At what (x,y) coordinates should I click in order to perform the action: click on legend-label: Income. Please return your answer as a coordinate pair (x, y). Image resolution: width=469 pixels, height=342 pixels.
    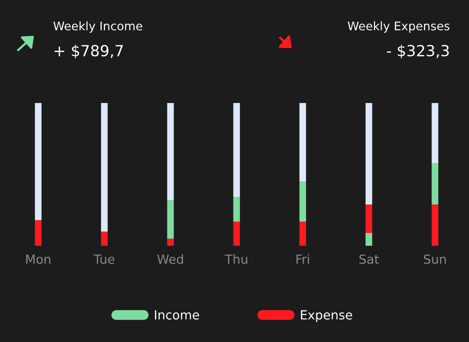
    Looking at the image, I should click on (177, 315).